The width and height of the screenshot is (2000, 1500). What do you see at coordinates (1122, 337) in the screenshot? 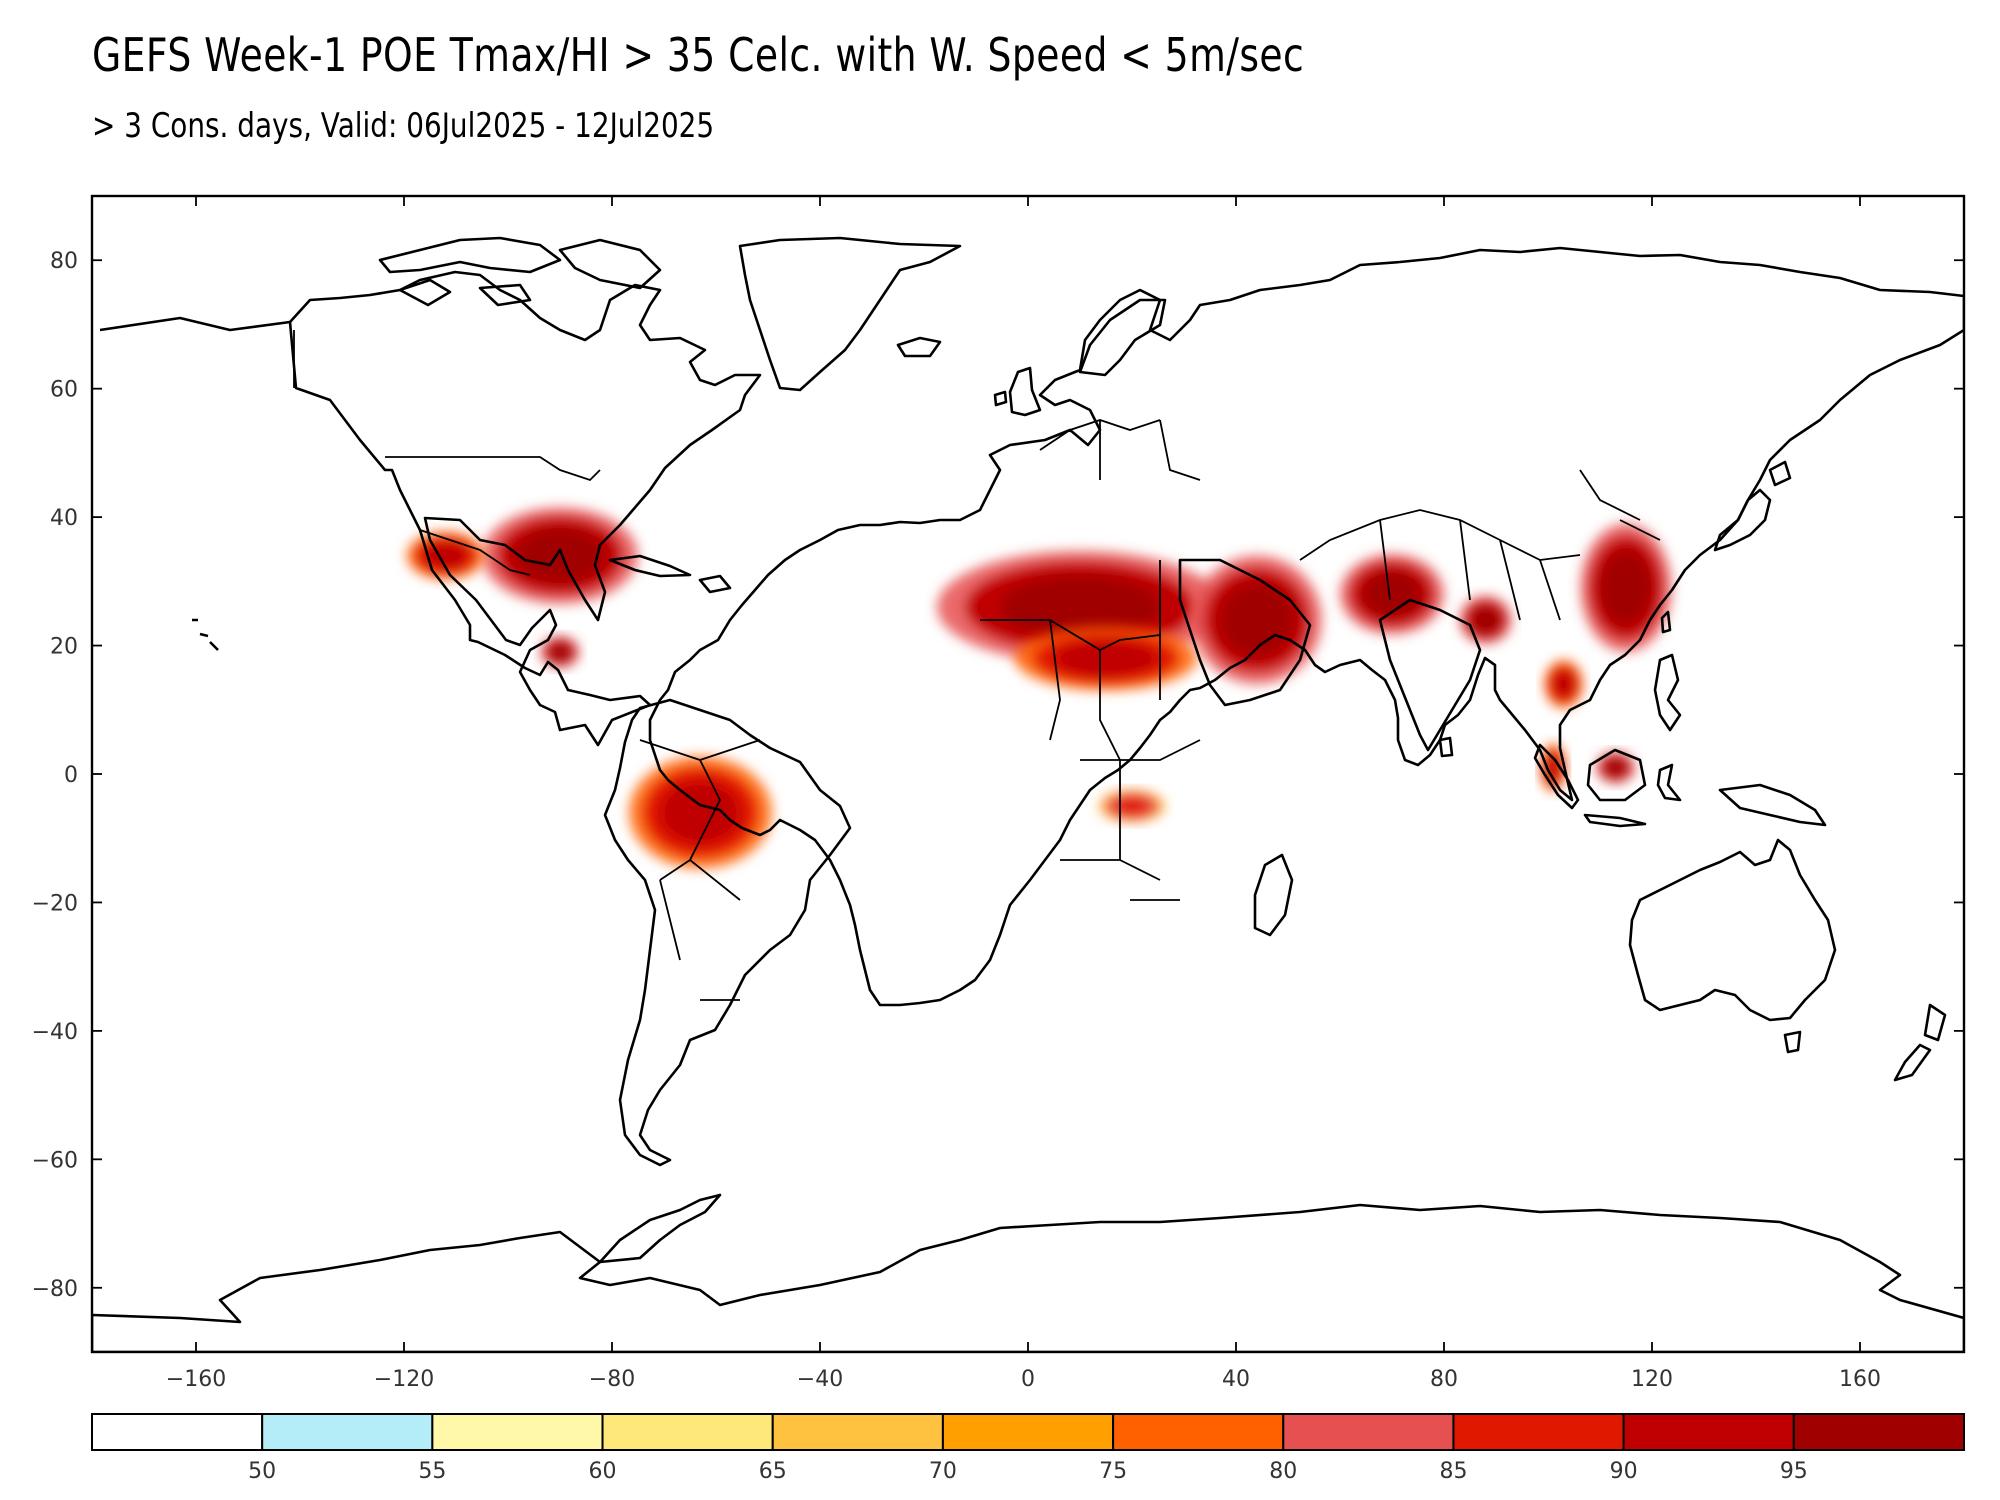
I see `scandinavia-outline` at bounding box center [1122, 337].